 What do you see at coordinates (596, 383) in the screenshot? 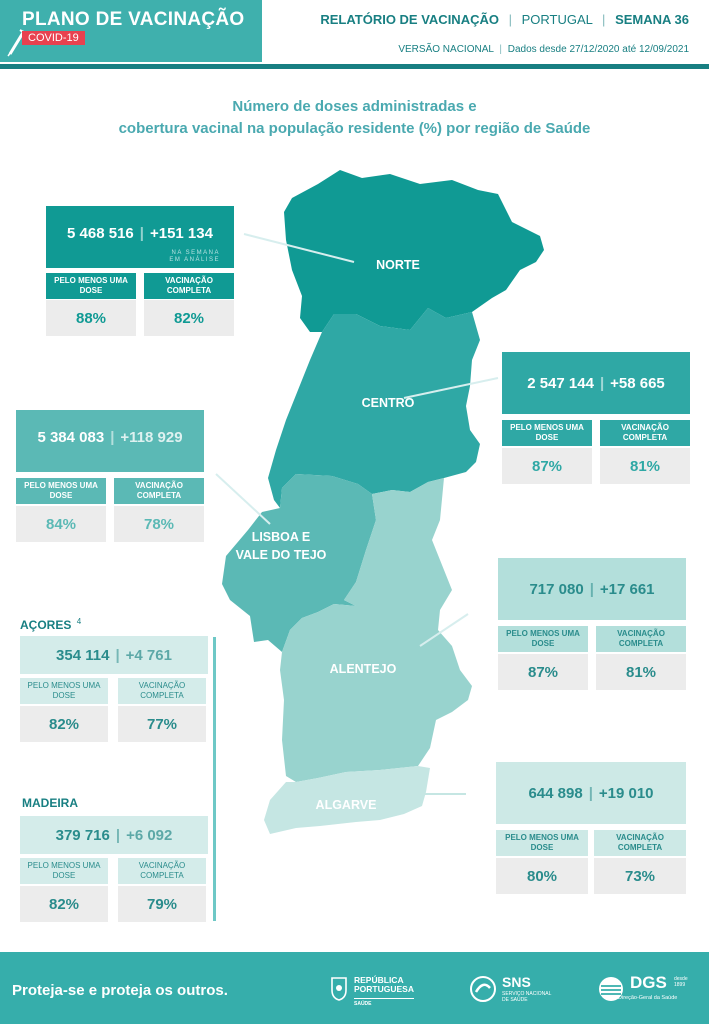
I see `doses-header-centro: 2 547 144 | +58 665` at bounding box center [596, 383].